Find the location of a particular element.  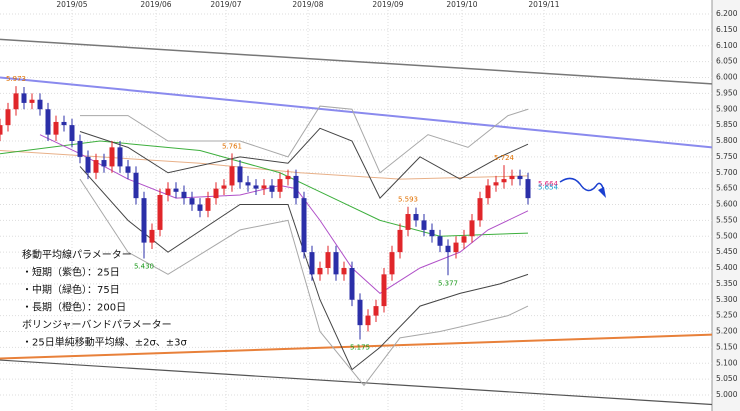

price-annotation: 5.761 is located at coordinates (232, 146).